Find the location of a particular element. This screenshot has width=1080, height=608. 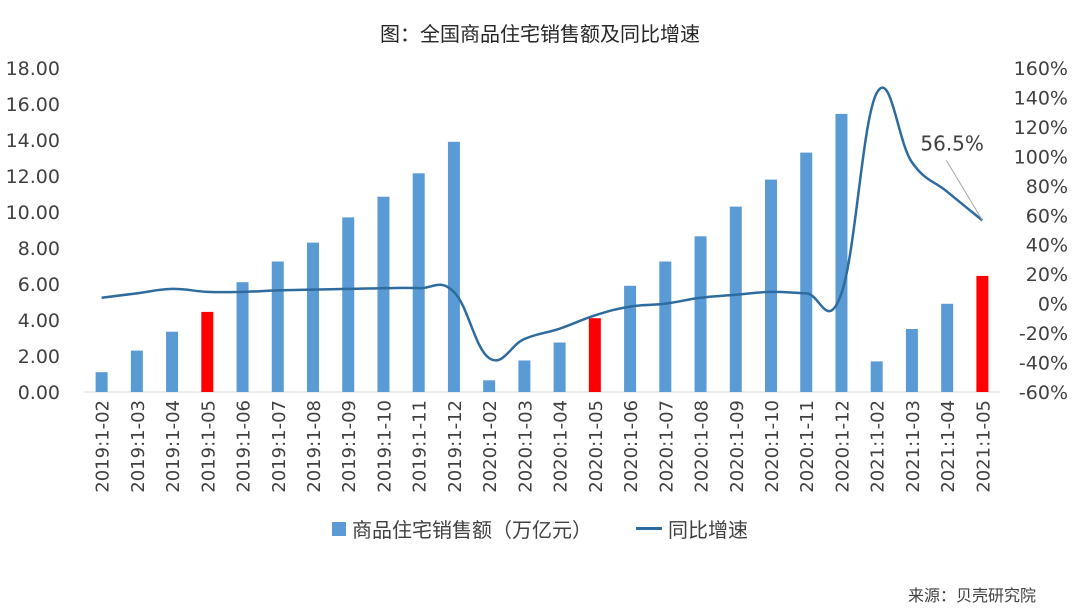

x-tick-label: 2020:1-04 is located at coordinates (561, 446).